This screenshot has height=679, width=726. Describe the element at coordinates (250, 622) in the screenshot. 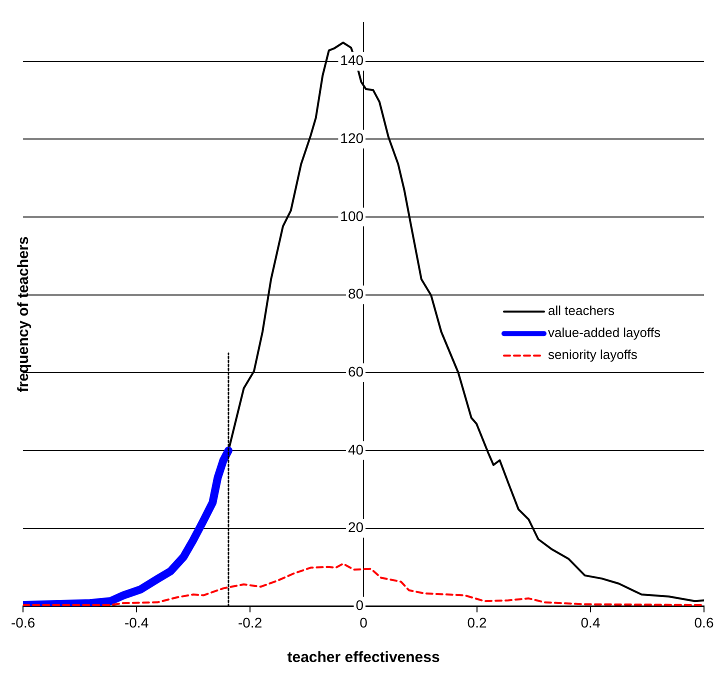

I see `x-tick-label: -0.2` at that location.